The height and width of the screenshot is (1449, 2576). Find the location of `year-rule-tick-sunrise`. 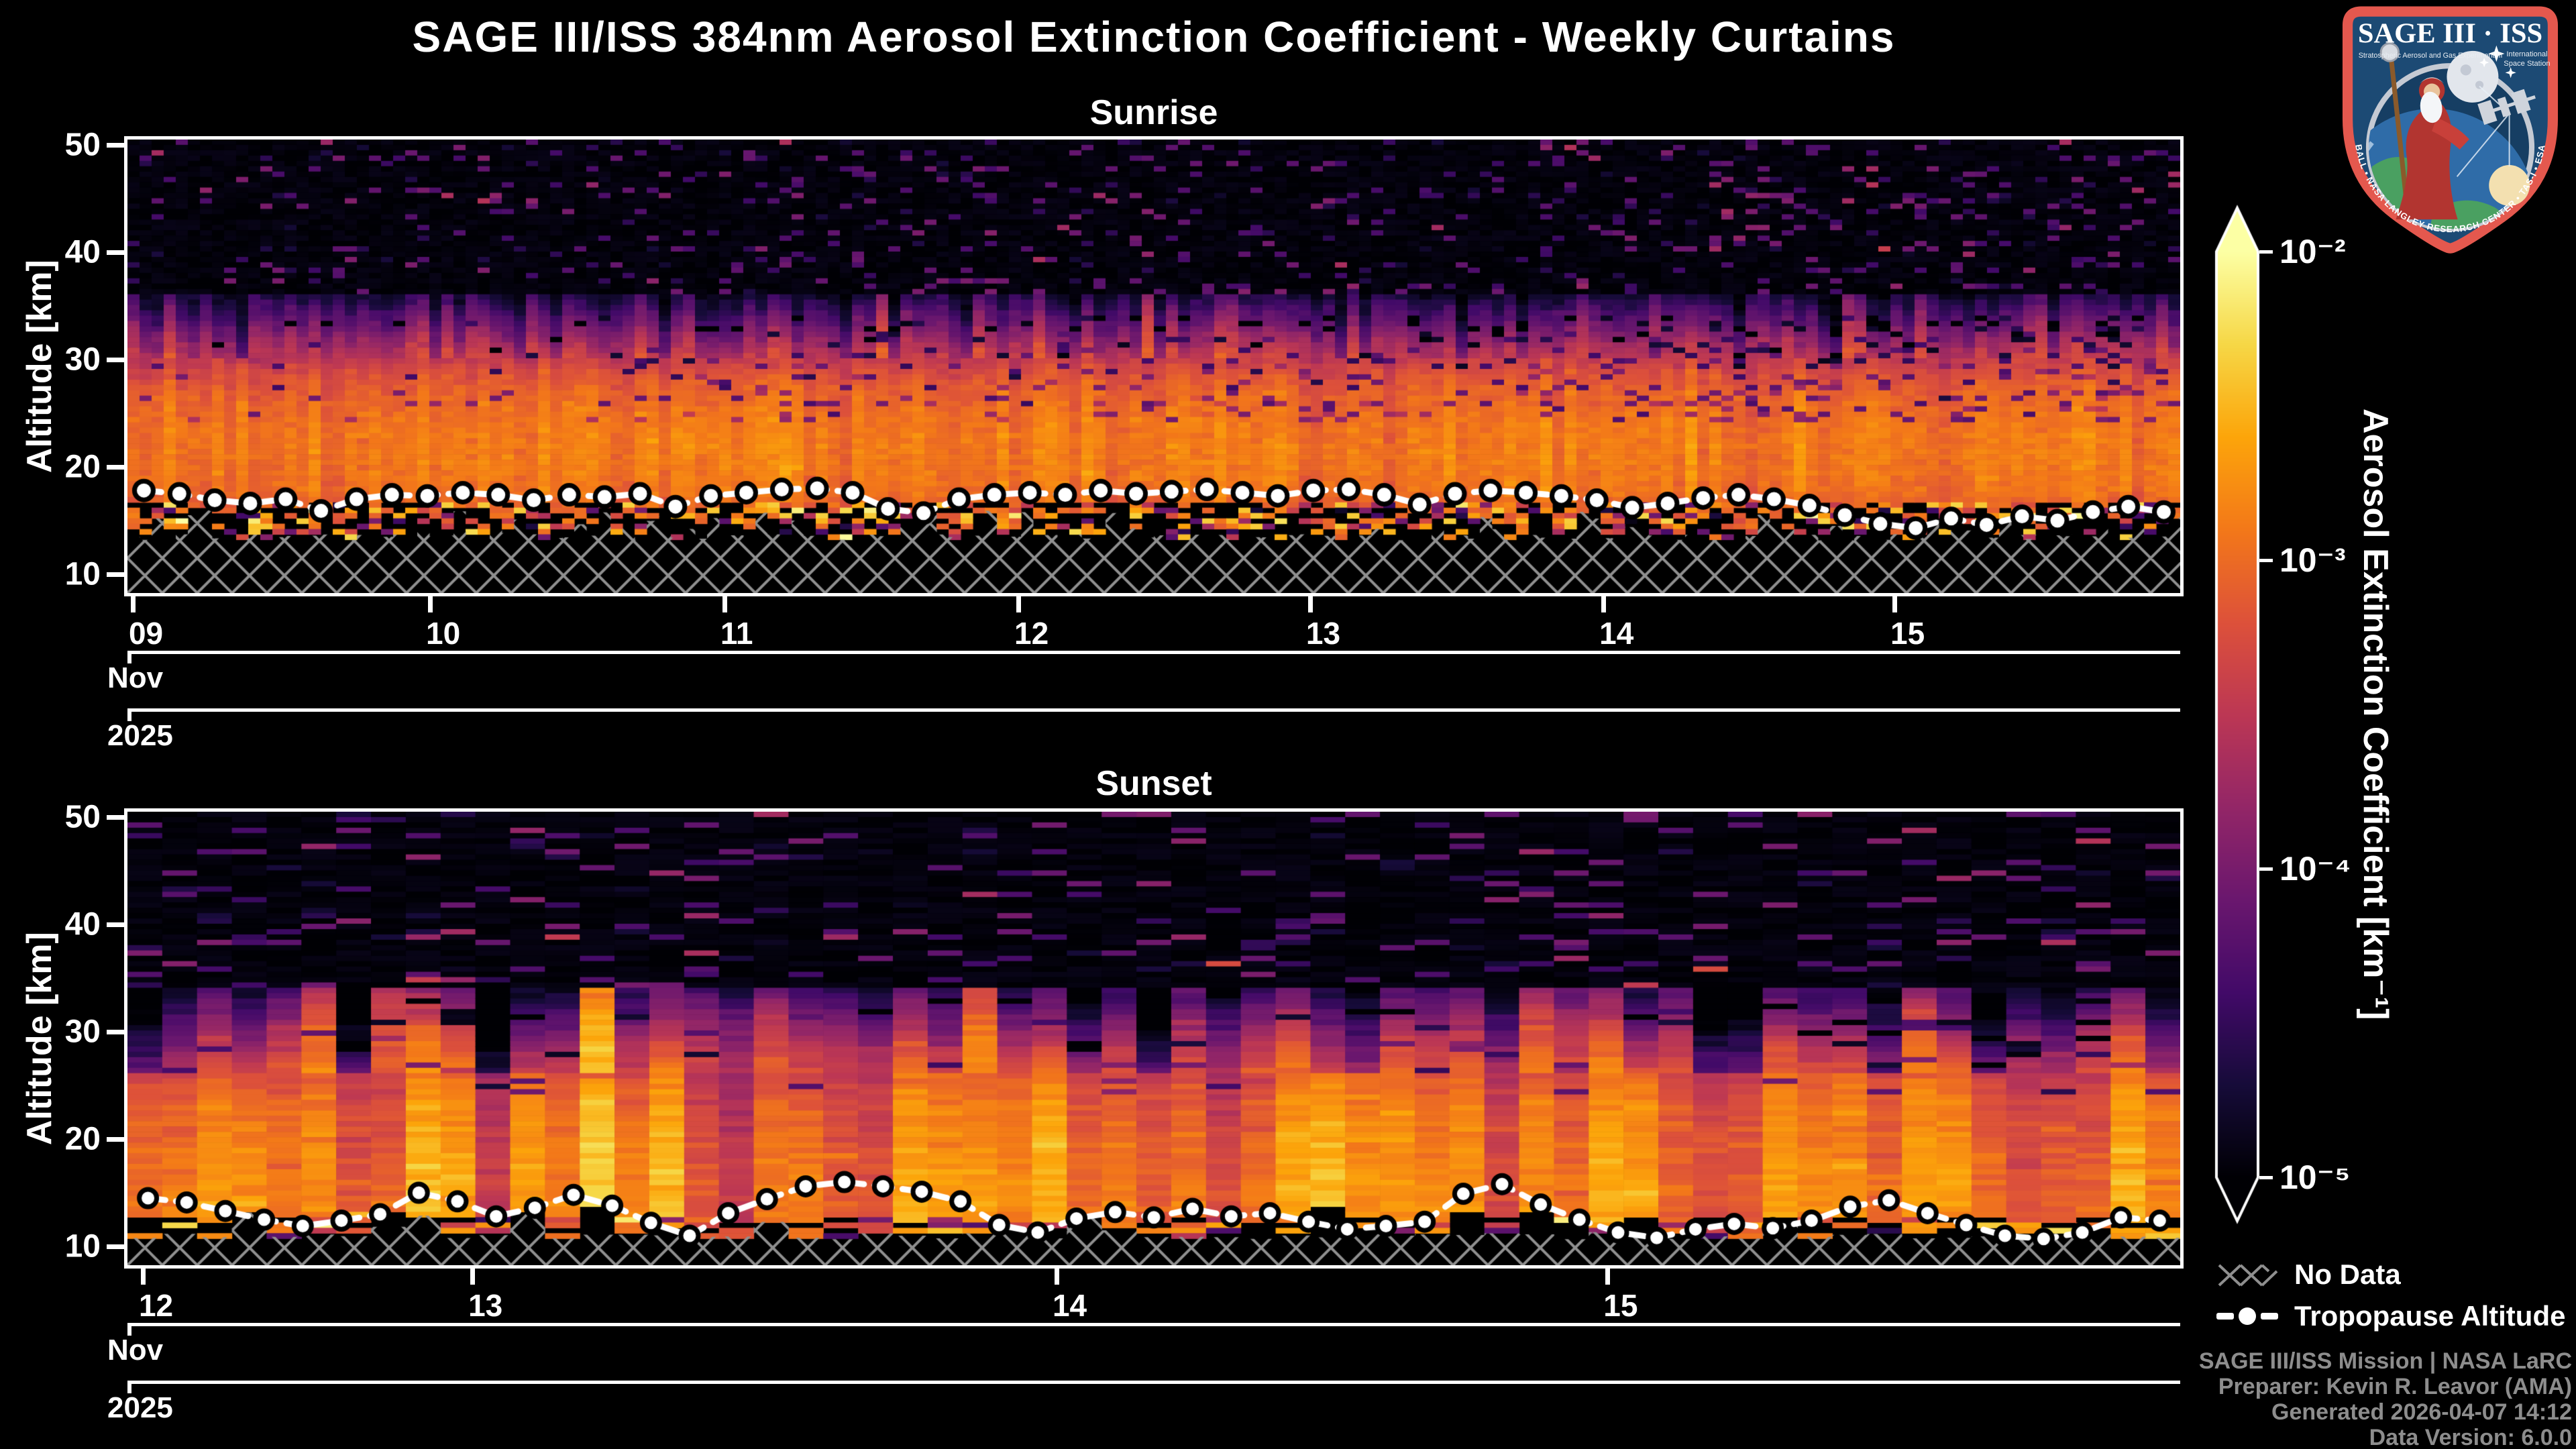

year-rule-tick-sunrise is located at coordinates (129, 716).